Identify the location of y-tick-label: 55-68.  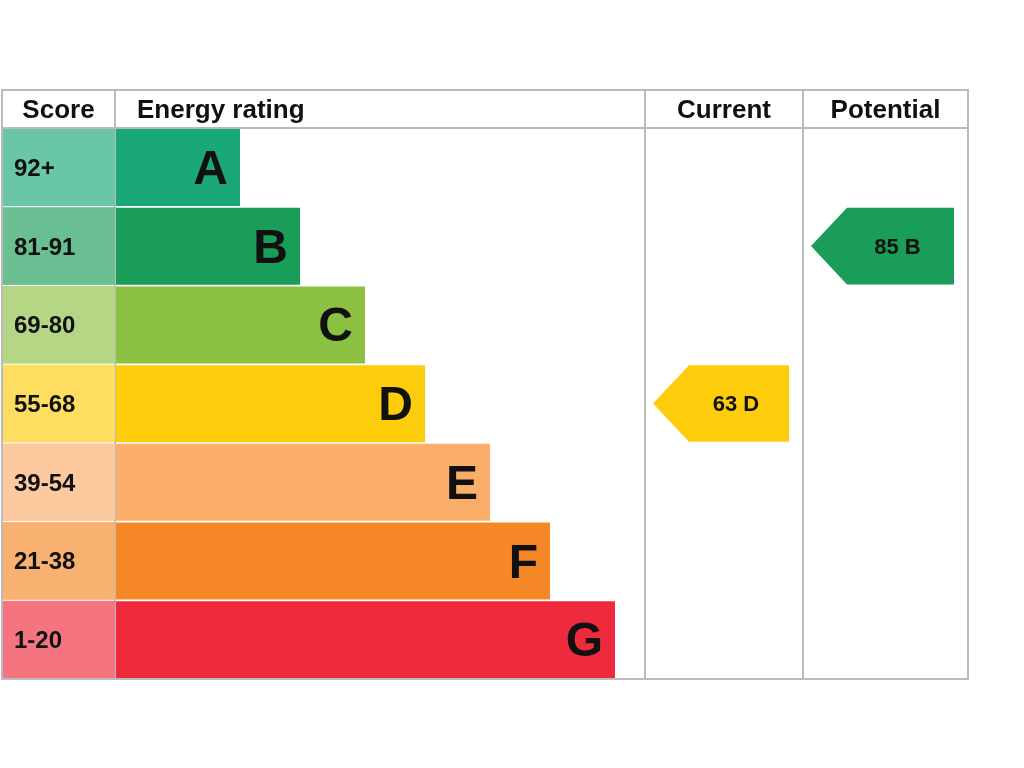
(45, 403).